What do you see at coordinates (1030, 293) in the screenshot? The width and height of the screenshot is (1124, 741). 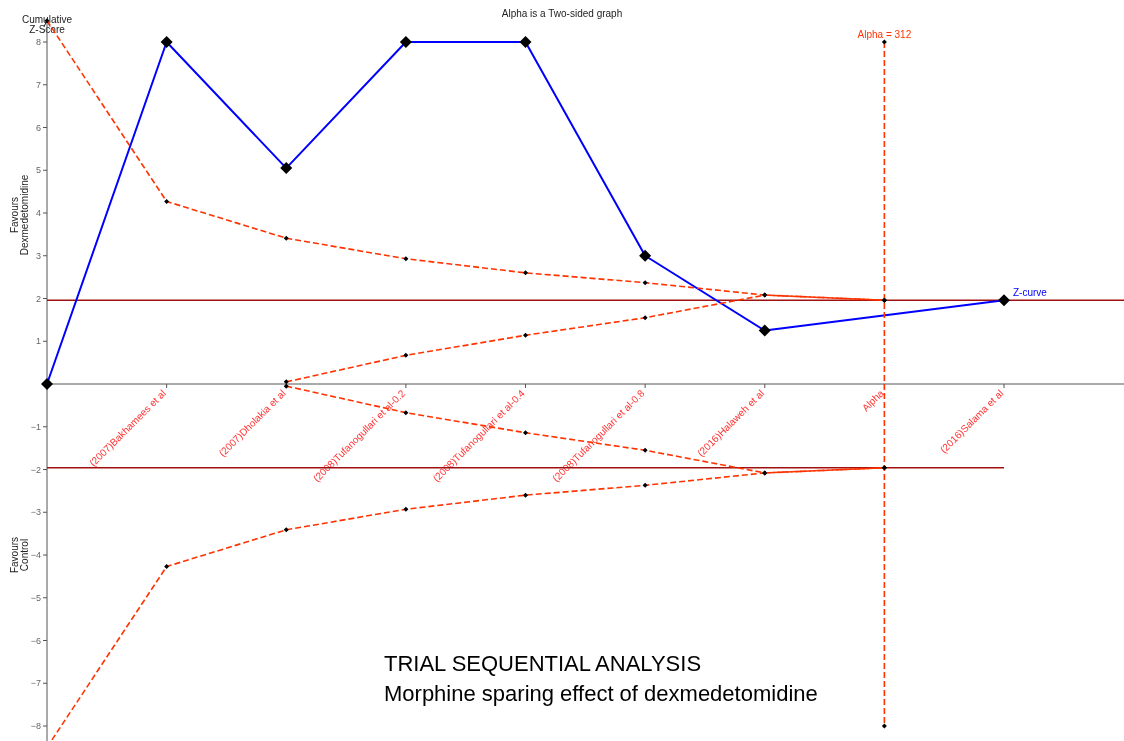 I see `series-label: Z-curve` at bounding box center [1030, 293].